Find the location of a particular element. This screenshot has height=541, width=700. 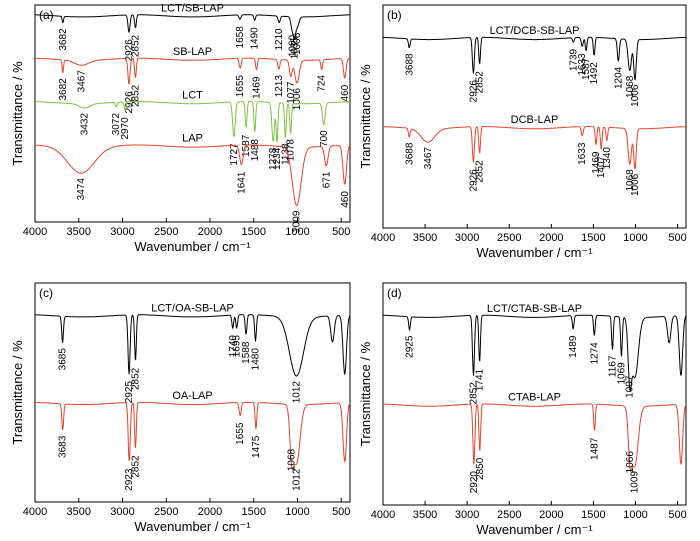

peak-label: 3685 is located at coordinates (63, 359).